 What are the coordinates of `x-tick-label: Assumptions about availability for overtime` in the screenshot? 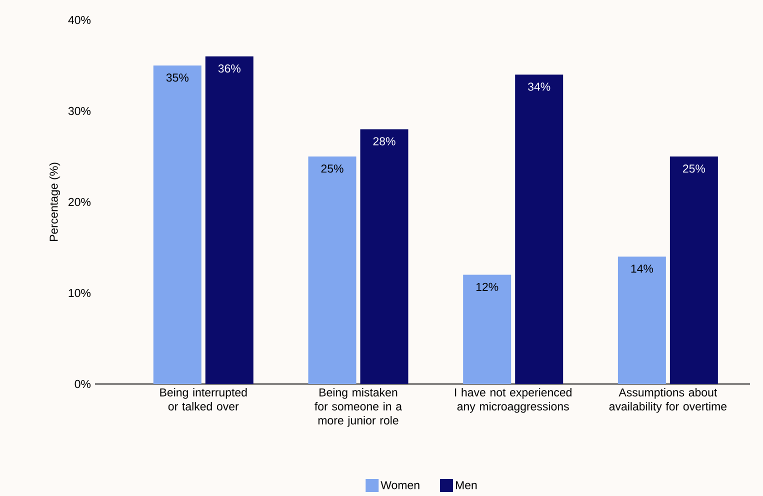 It's located at (668, 400).